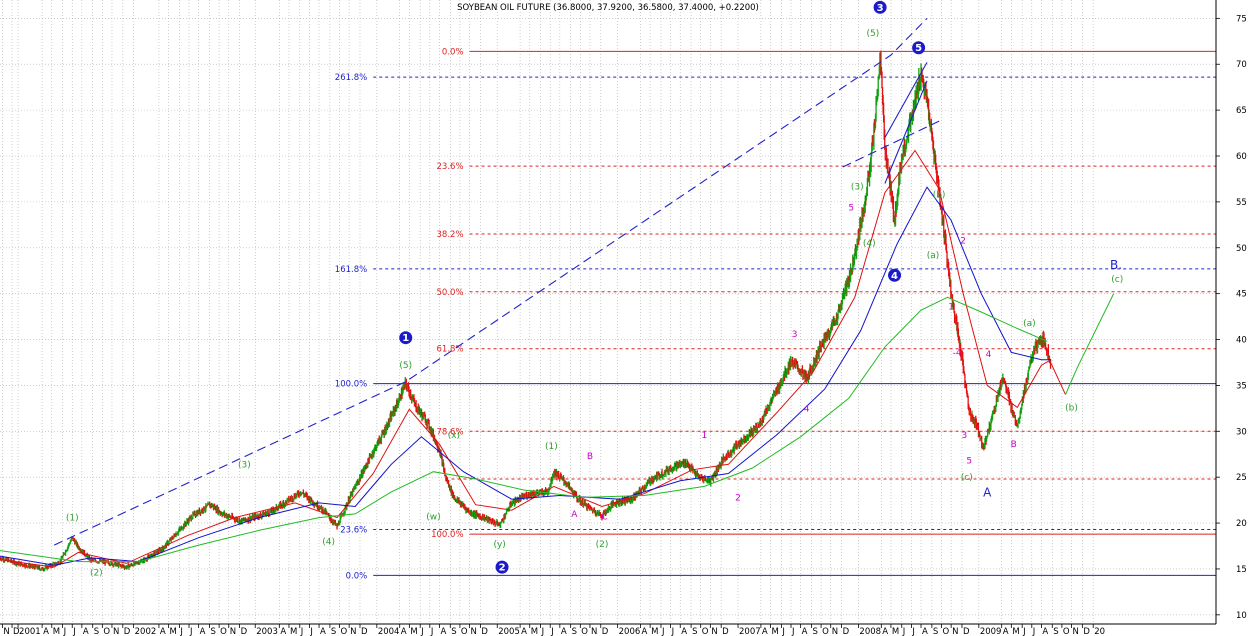 The image size is (1250, 636). I want to click on x-tick-label: 2006, so click(630, 631).